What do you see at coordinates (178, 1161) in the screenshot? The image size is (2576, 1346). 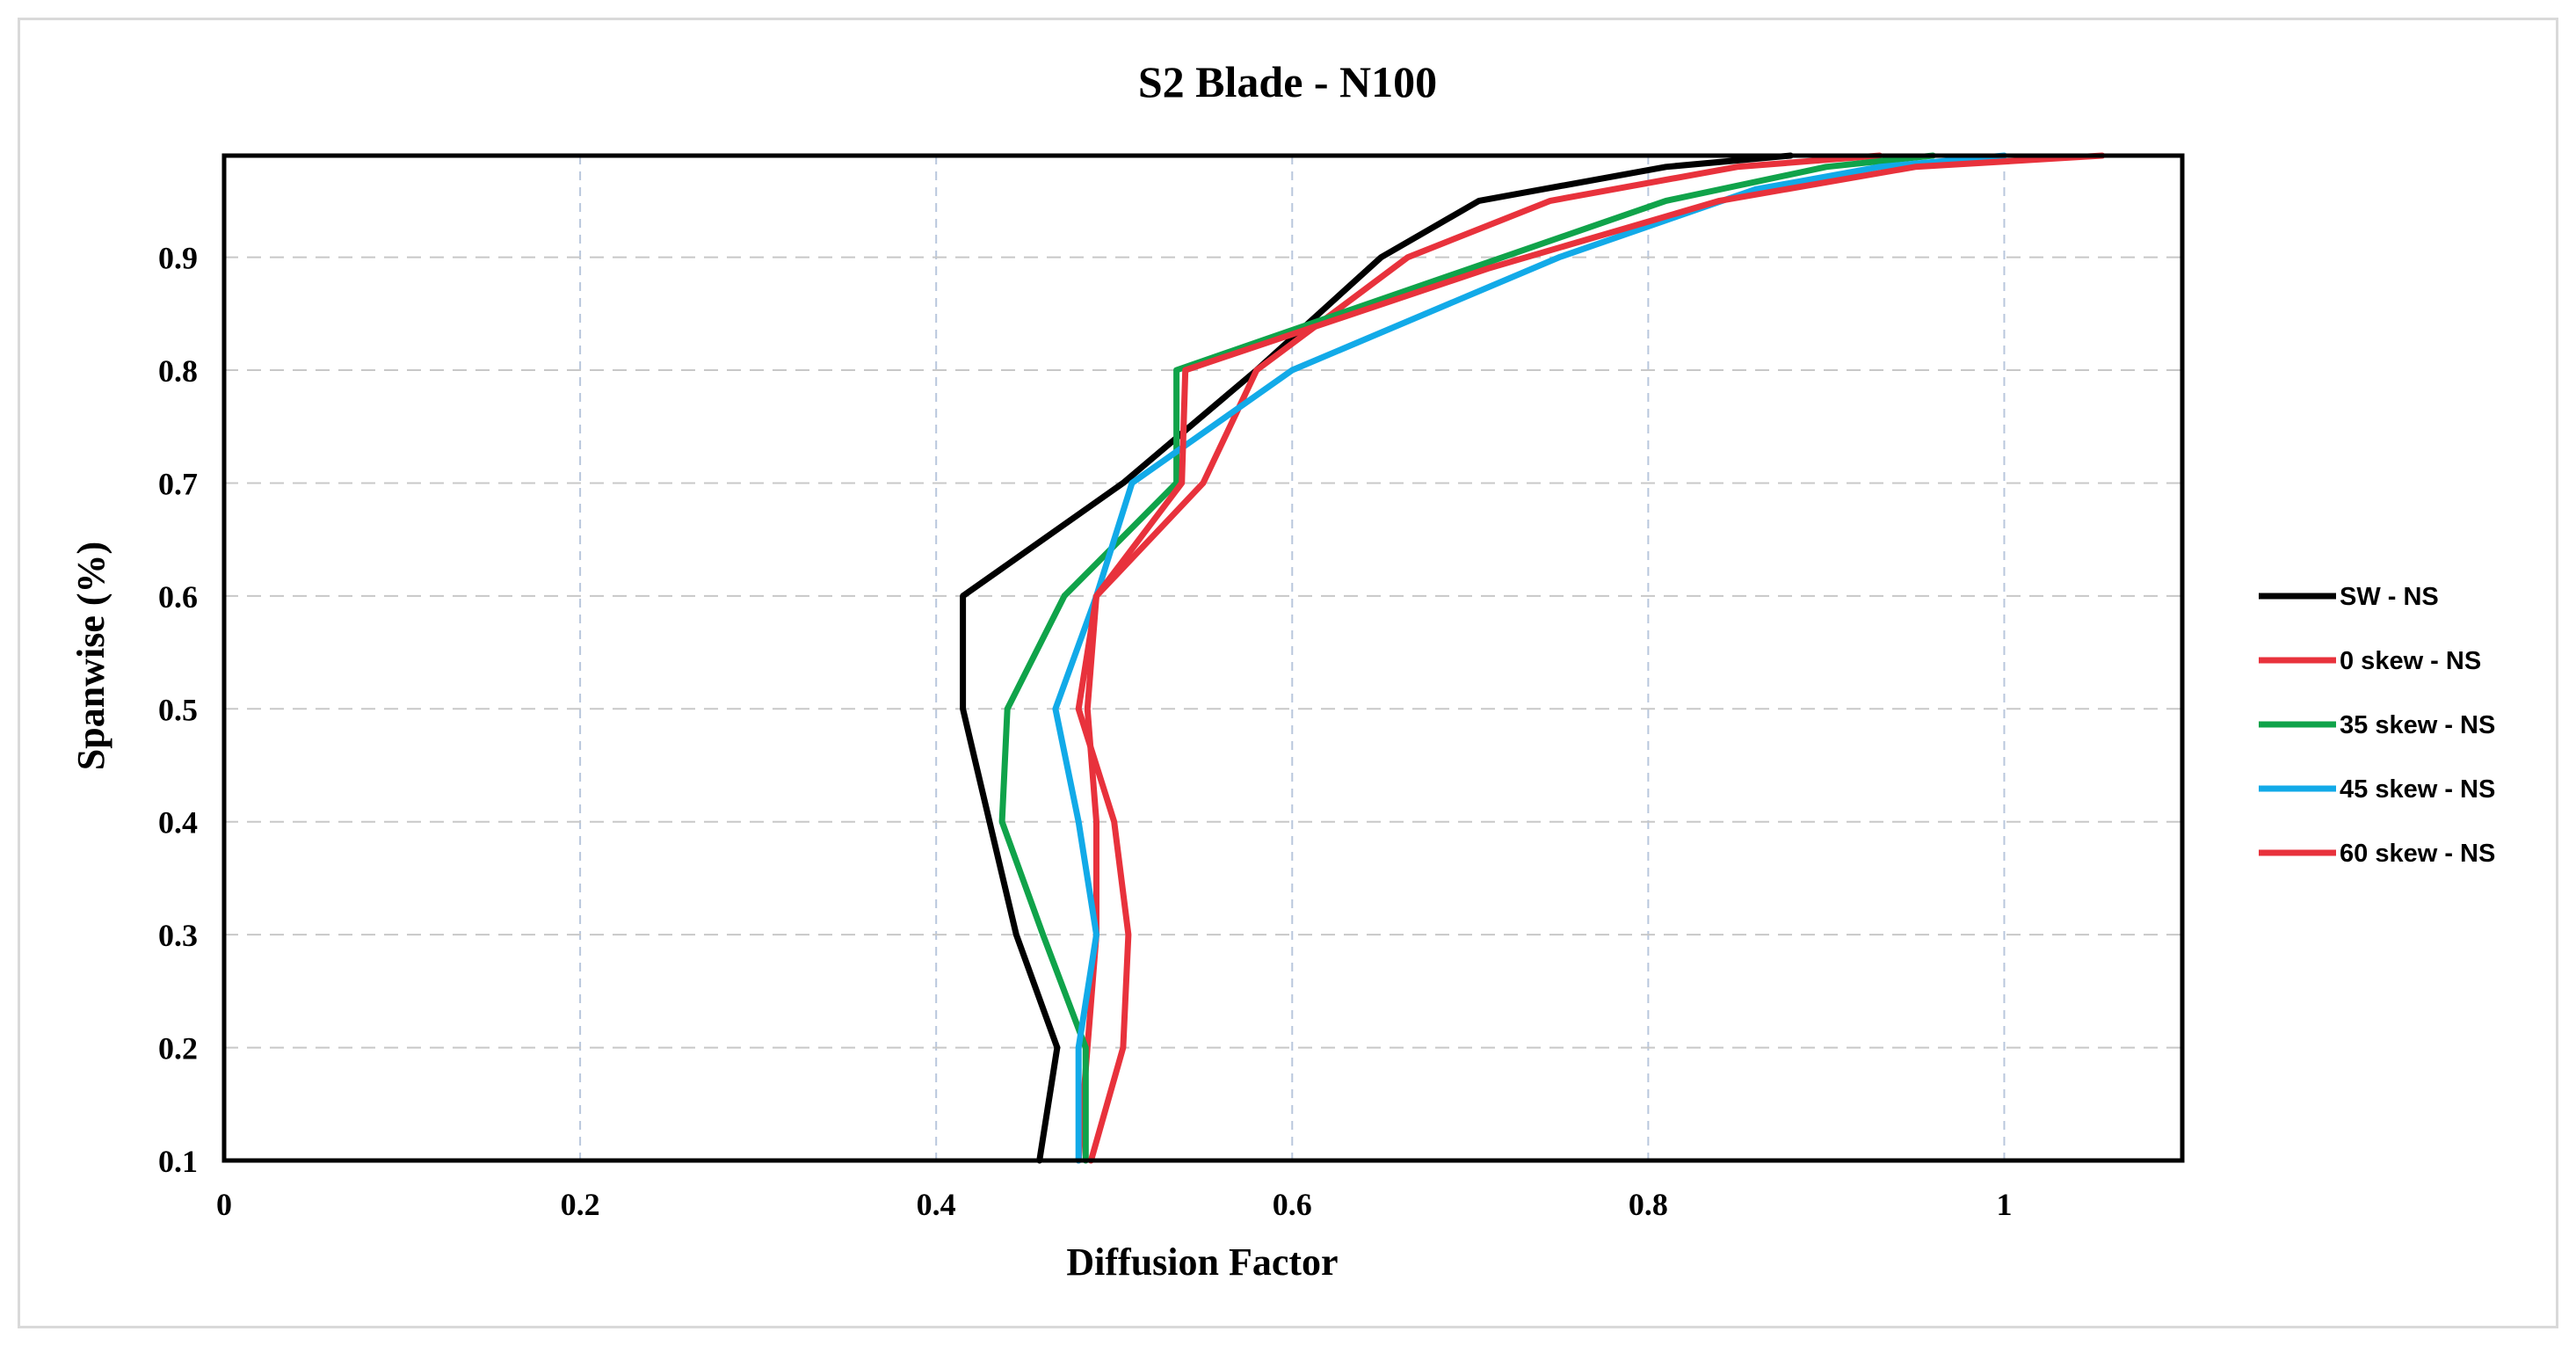 I see `y-tick-label: 0.1` at bounding box center [178, 1161].